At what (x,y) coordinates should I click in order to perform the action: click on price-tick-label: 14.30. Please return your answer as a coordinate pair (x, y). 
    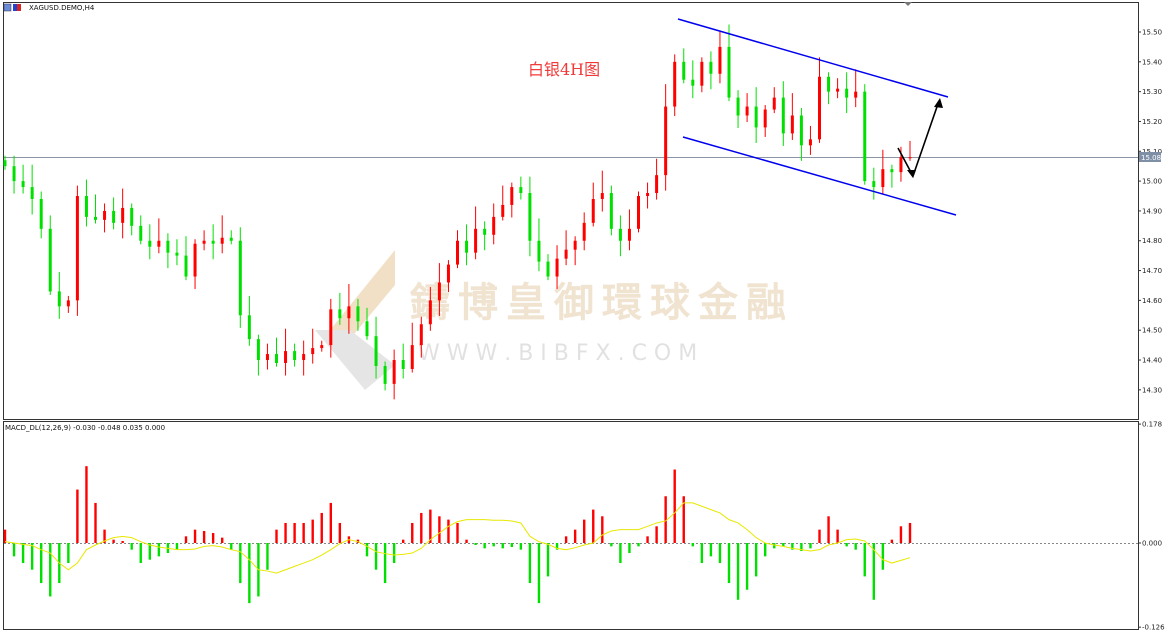
    Looking at the image, I should click on (1152, 390).